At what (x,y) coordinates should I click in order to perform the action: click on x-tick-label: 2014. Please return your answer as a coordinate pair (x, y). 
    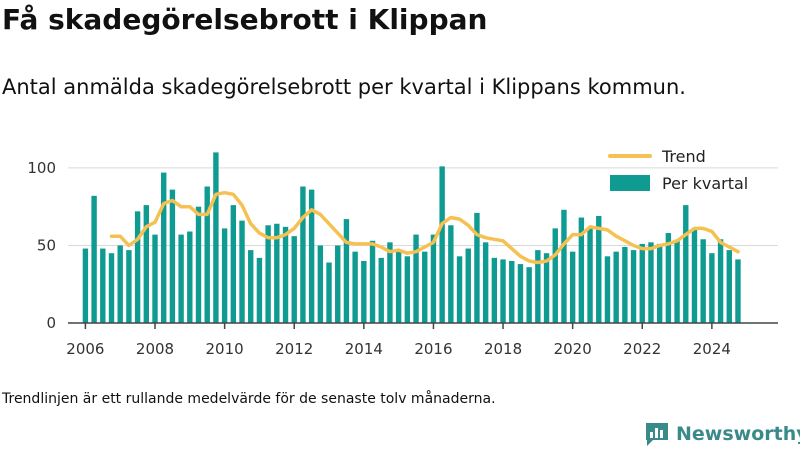
    Looking at the image, I should click on (364, 349).